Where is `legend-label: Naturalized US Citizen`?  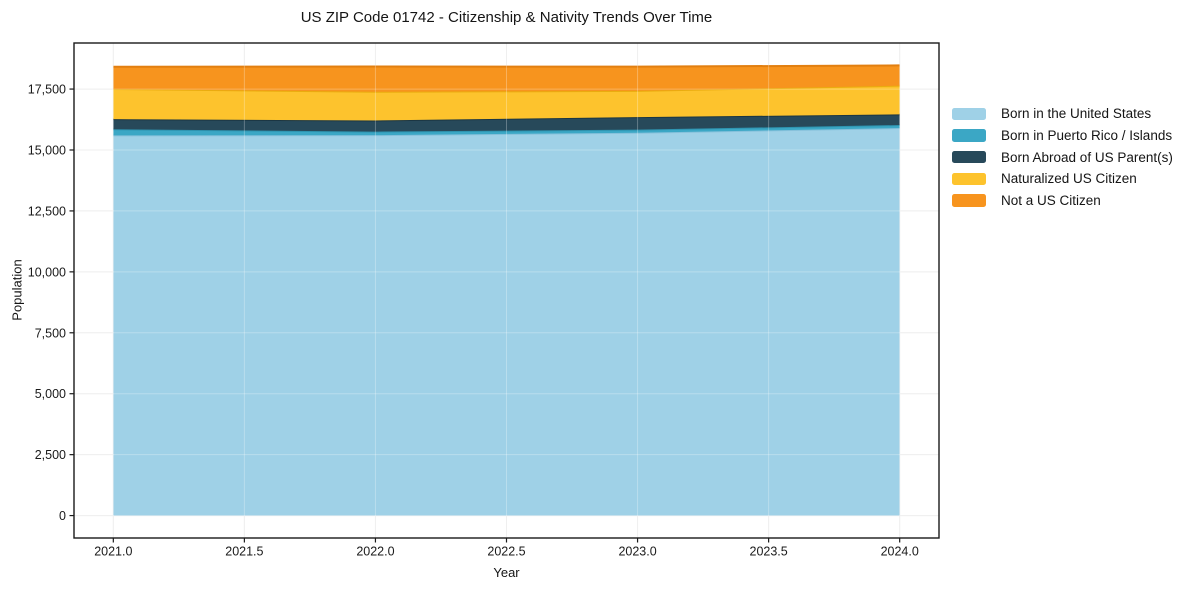
legend-label: Naturalized US Citizen is located at coordinates (1069, 179).